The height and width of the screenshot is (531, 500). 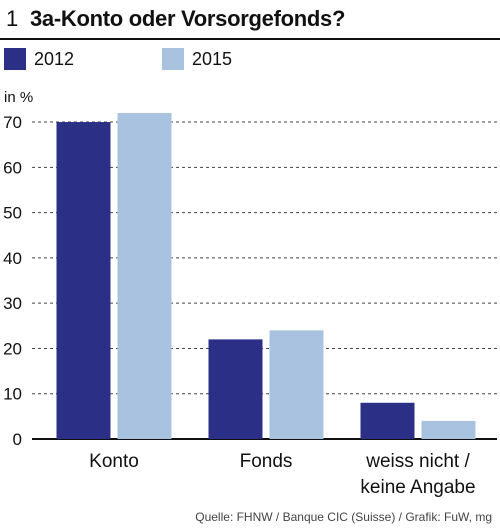 What do you see at coordinates (188, 18) in the screenshot?
I see `chart-title: 3a-Konto oder Vorsorgefonds?` at bounding box center [188, 18].